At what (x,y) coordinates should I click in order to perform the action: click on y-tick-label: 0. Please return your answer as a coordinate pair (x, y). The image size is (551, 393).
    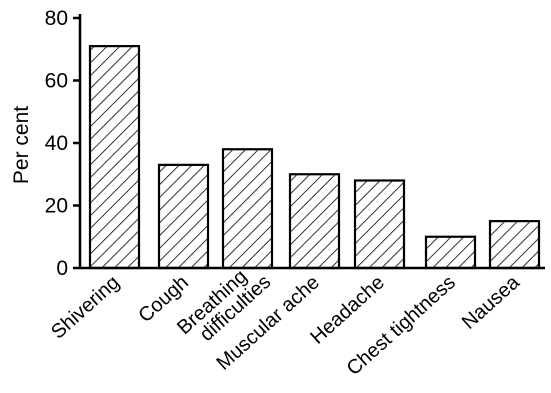
    Looking at the image, I should click on (62, 268).